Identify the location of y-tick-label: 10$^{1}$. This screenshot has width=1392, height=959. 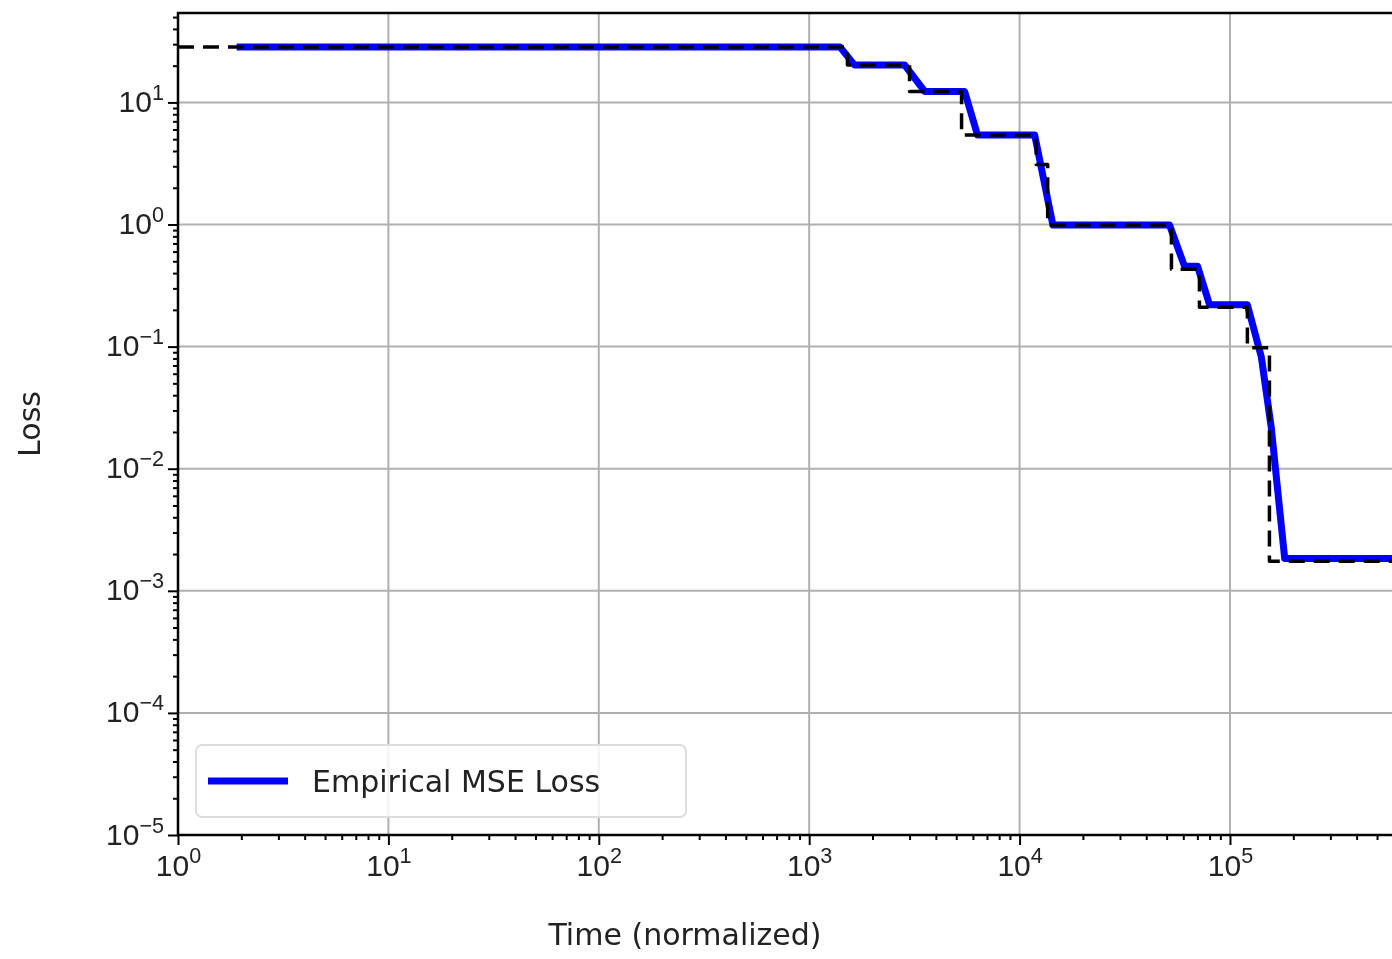
(141, 98).